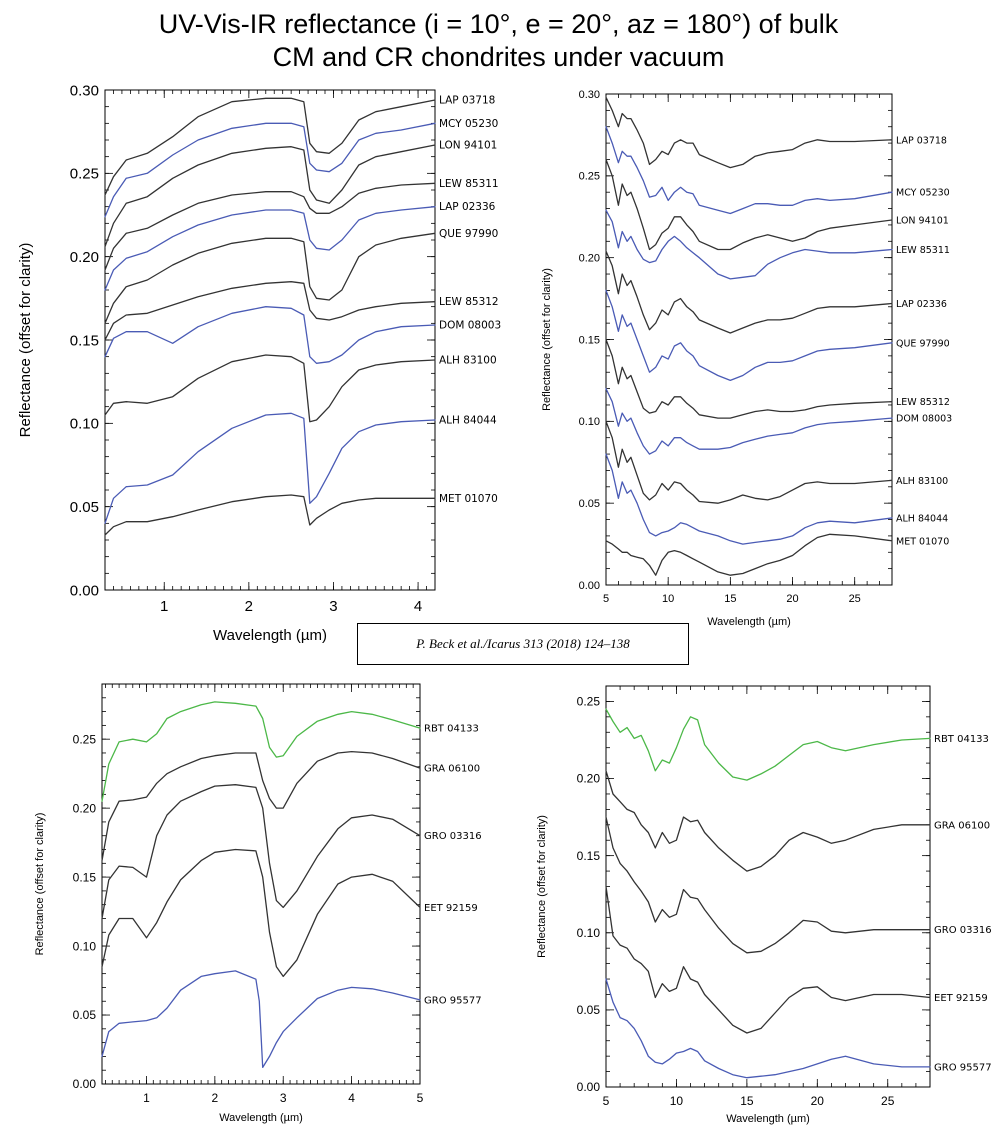  What do you see at coordinates (961, 998) in the screenshot?
I see `series-label: EET 92159` at bounding box center [961, 998].